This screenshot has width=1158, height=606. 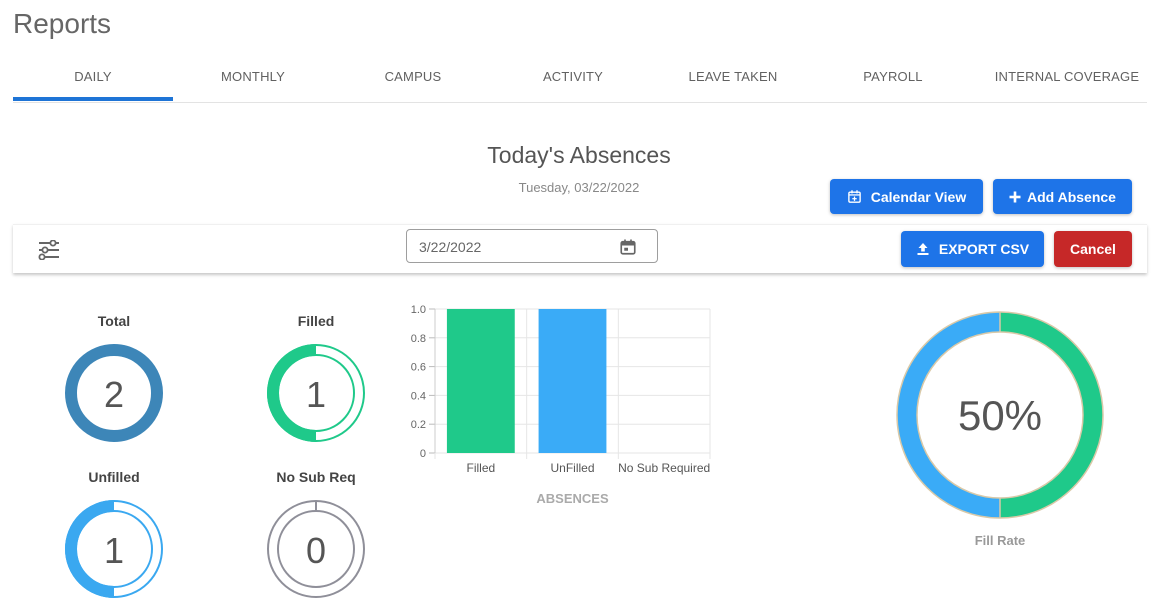 What do you see at coordinates (923, 249) in the screenshot?
I see `upload-icon` at bounding box center [923, 249].